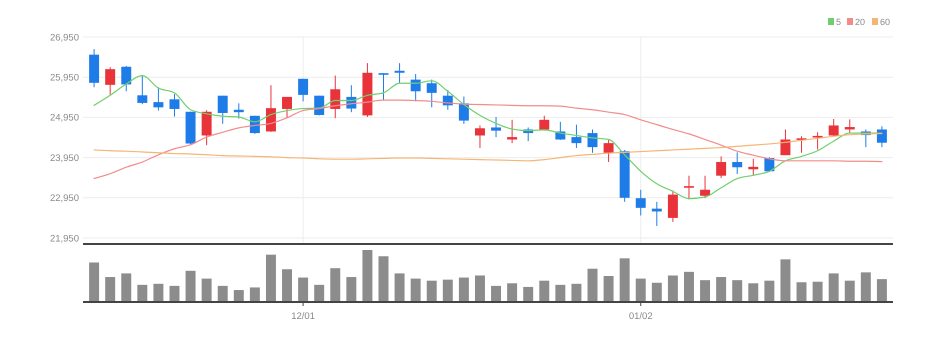 The height and width of the screenshot is (340, 947). I want to click on x-tick-label: 01/02, so click(640, 316).